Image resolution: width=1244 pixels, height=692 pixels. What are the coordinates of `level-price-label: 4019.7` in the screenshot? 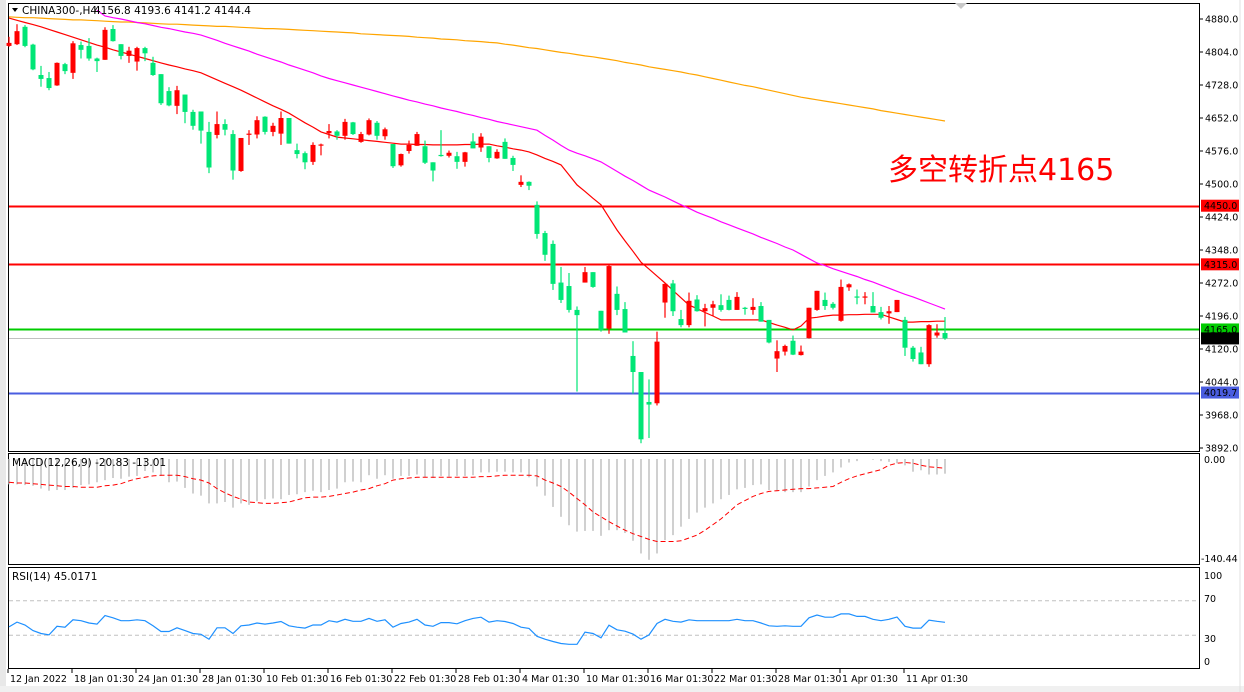 It's located at (1220, 393).